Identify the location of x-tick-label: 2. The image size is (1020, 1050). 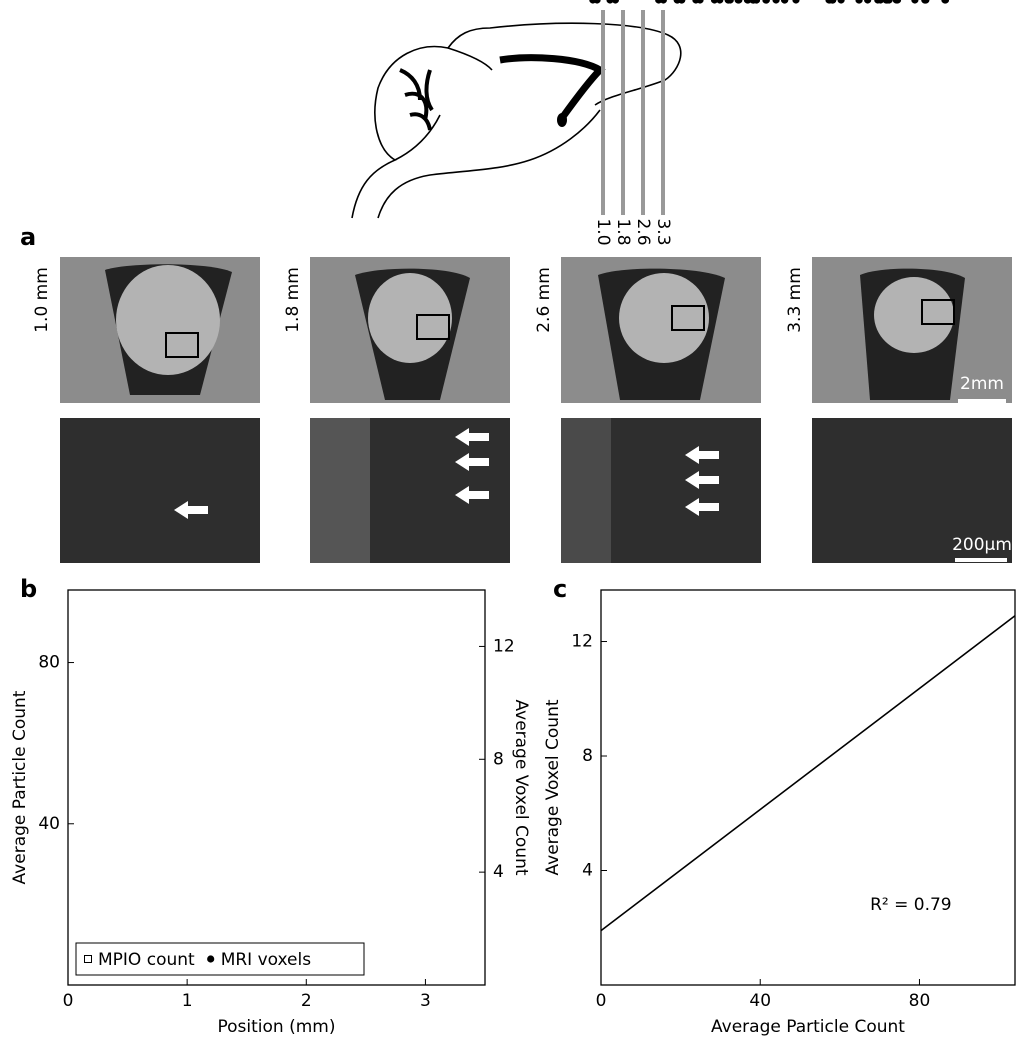
(306, 1001).